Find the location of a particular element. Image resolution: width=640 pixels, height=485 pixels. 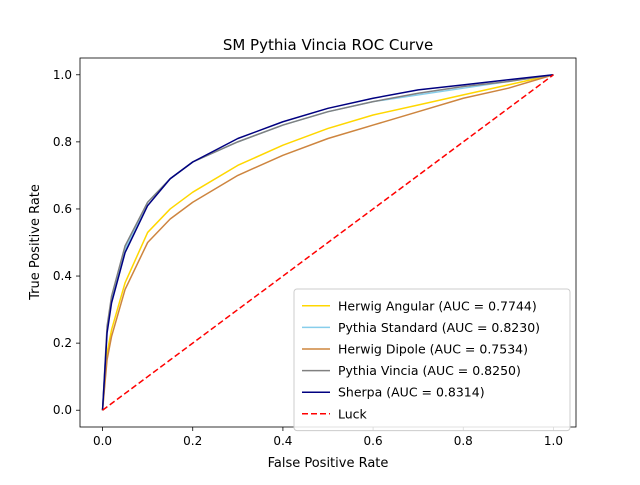

x-tick-label-2: 0.4 is located at coordinates (282, 441).